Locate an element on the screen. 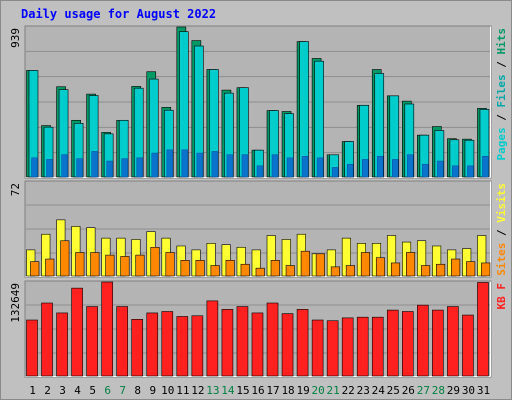 The height and width of the screenshot is (401, 512). max-label-visits: 72 is located at coordinates (15, 189).